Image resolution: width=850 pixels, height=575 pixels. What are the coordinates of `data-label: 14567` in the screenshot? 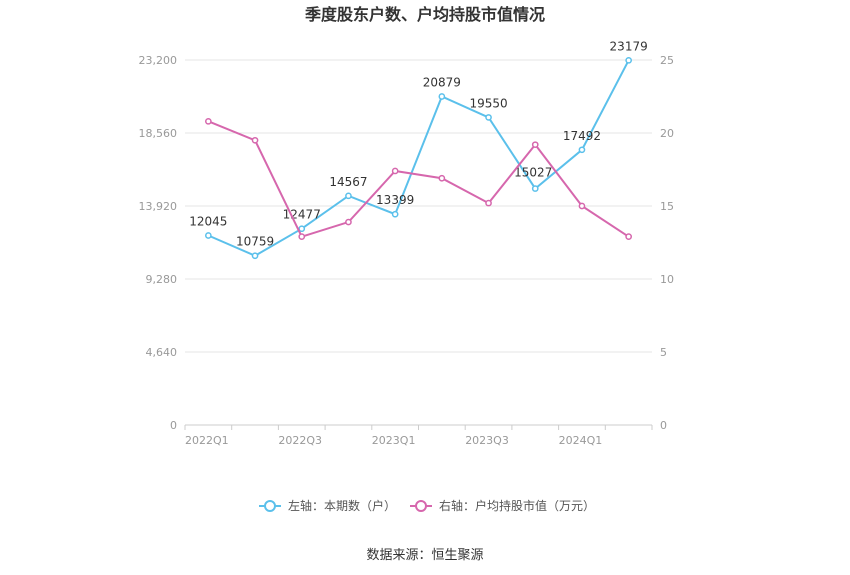 It's located at (348, 182).